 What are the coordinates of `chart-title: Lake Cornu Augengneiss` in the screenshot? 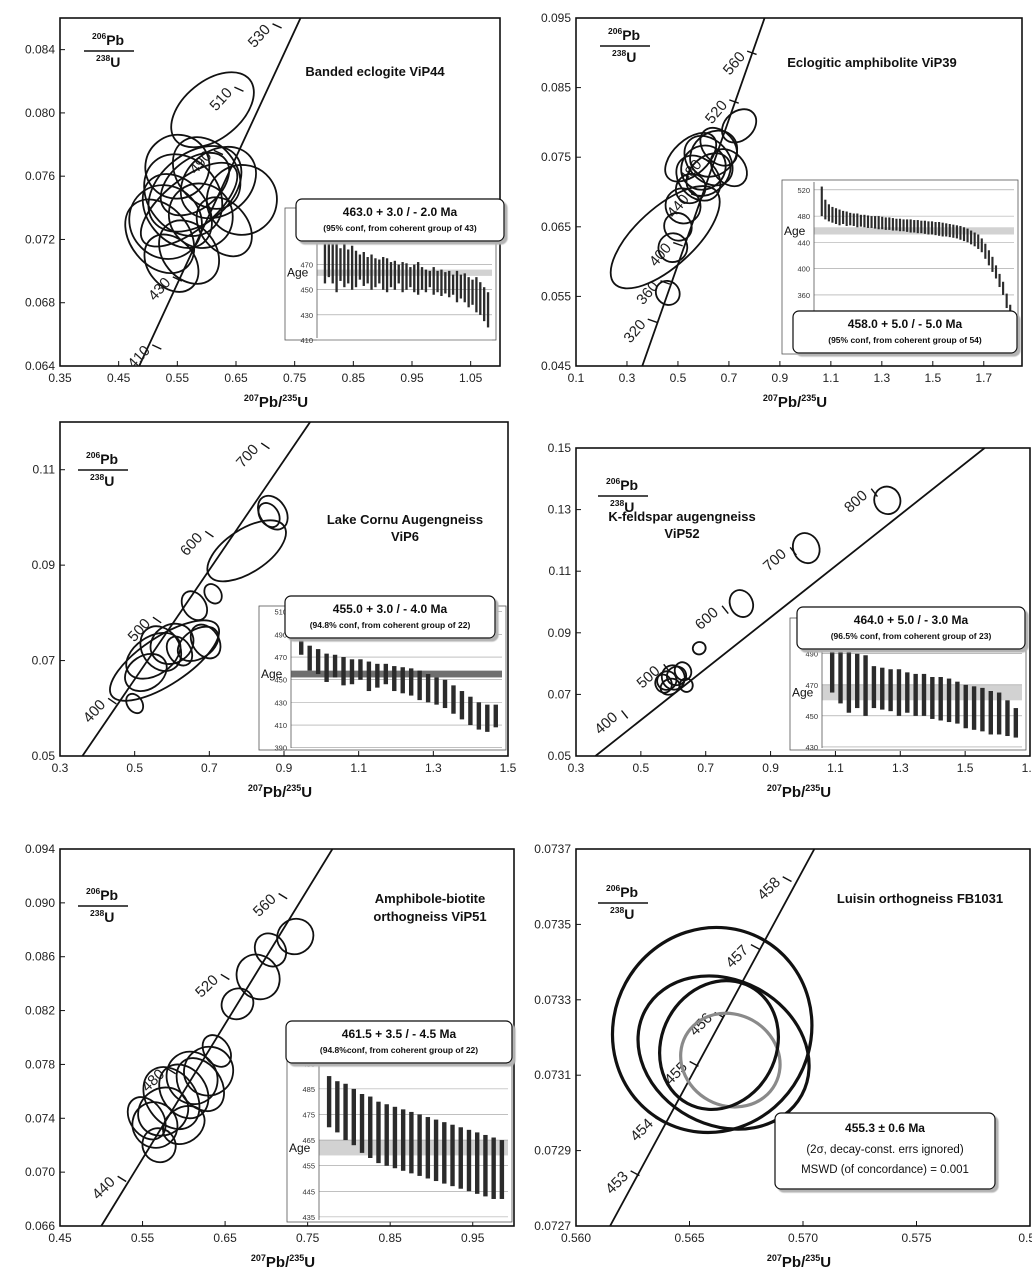 It's located at (405, 519).